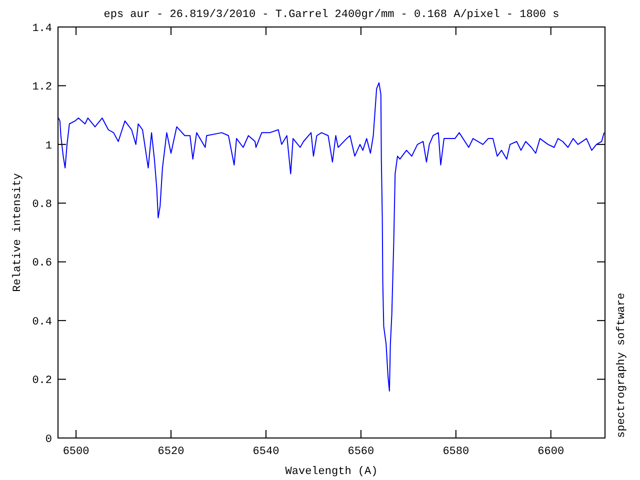 Image resolution: width=640 pixels, height=480 pixels. Describe the element at coordinates (18, 232) in the screenshot. I see `y-axis-title: Relative intensity` at that location.